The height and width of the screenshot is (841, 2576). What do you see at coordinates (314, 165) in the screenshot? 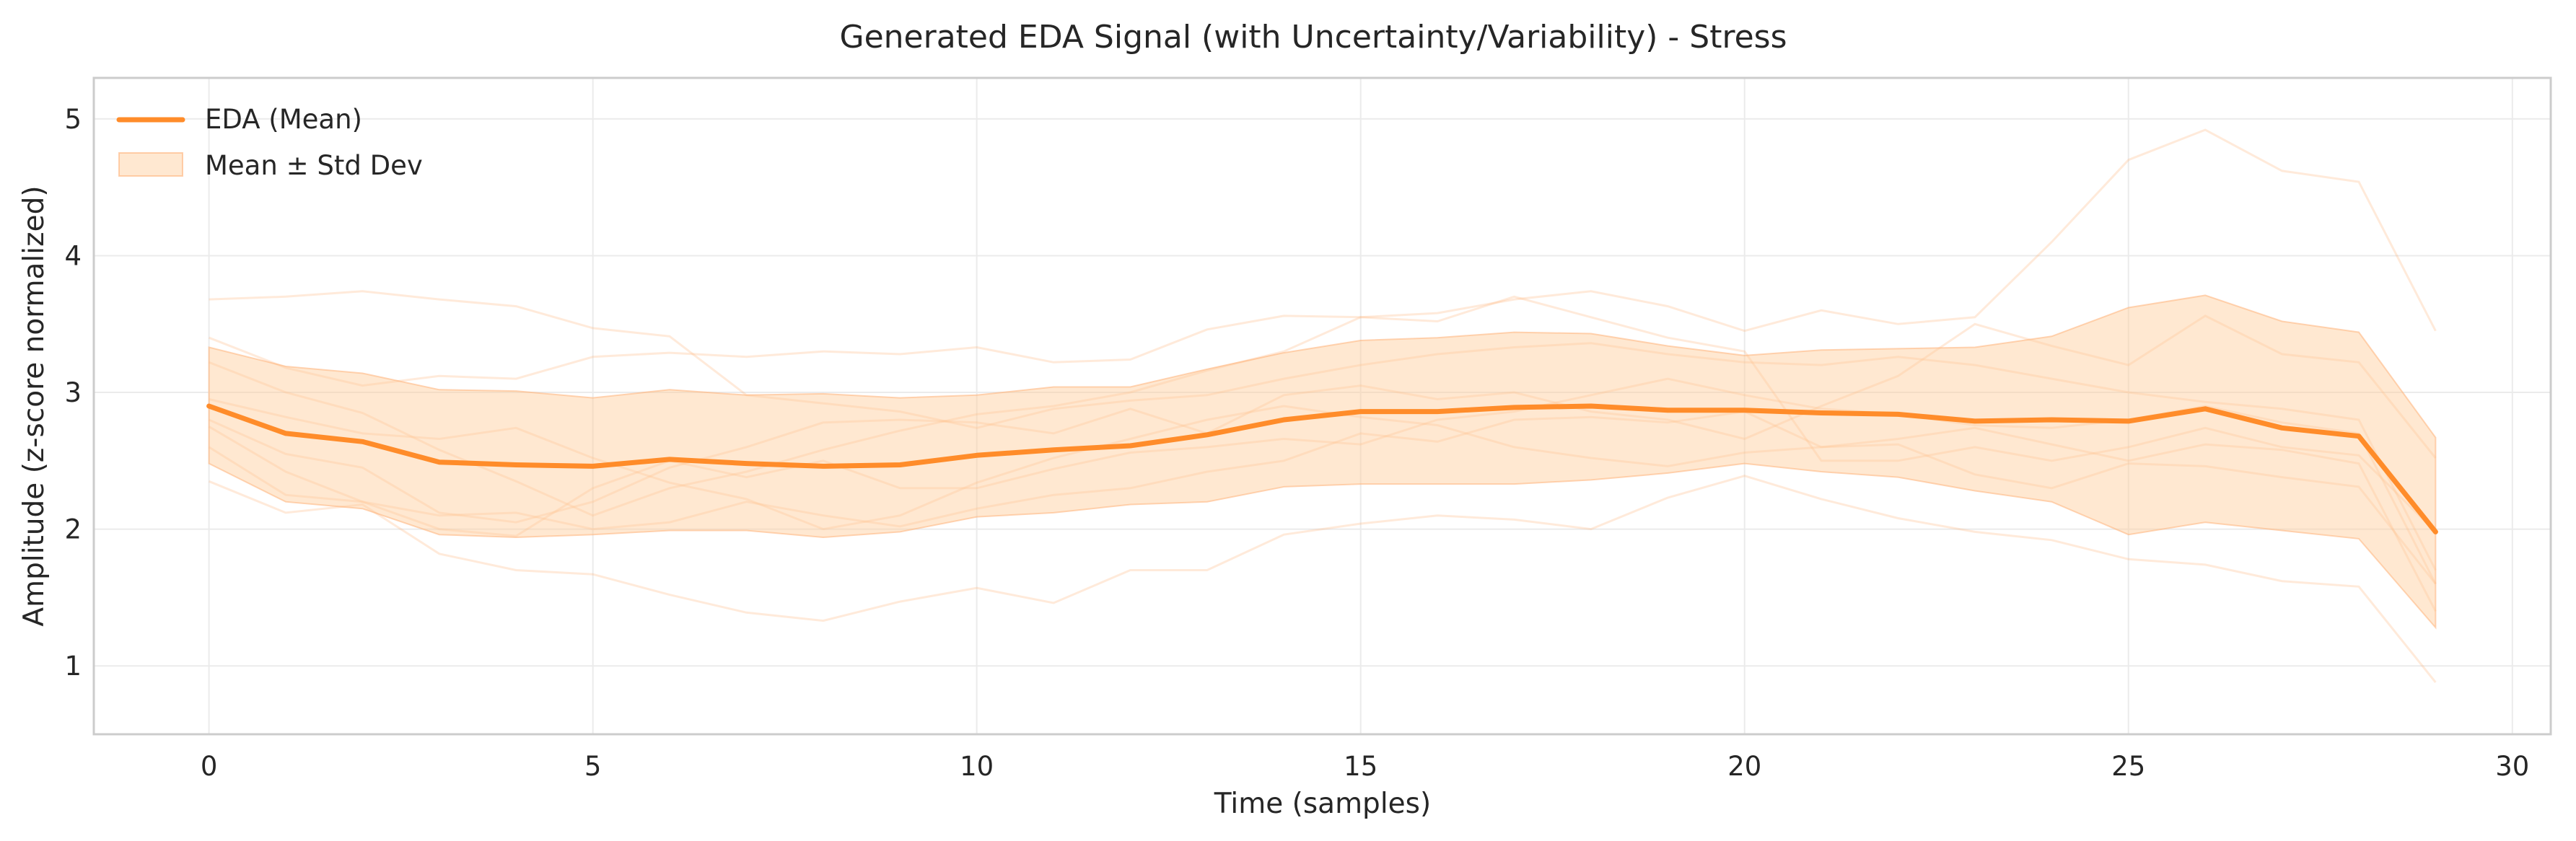
I see `legend-band-label: Mean ± Std Dev` at bounding box center [314, 165].